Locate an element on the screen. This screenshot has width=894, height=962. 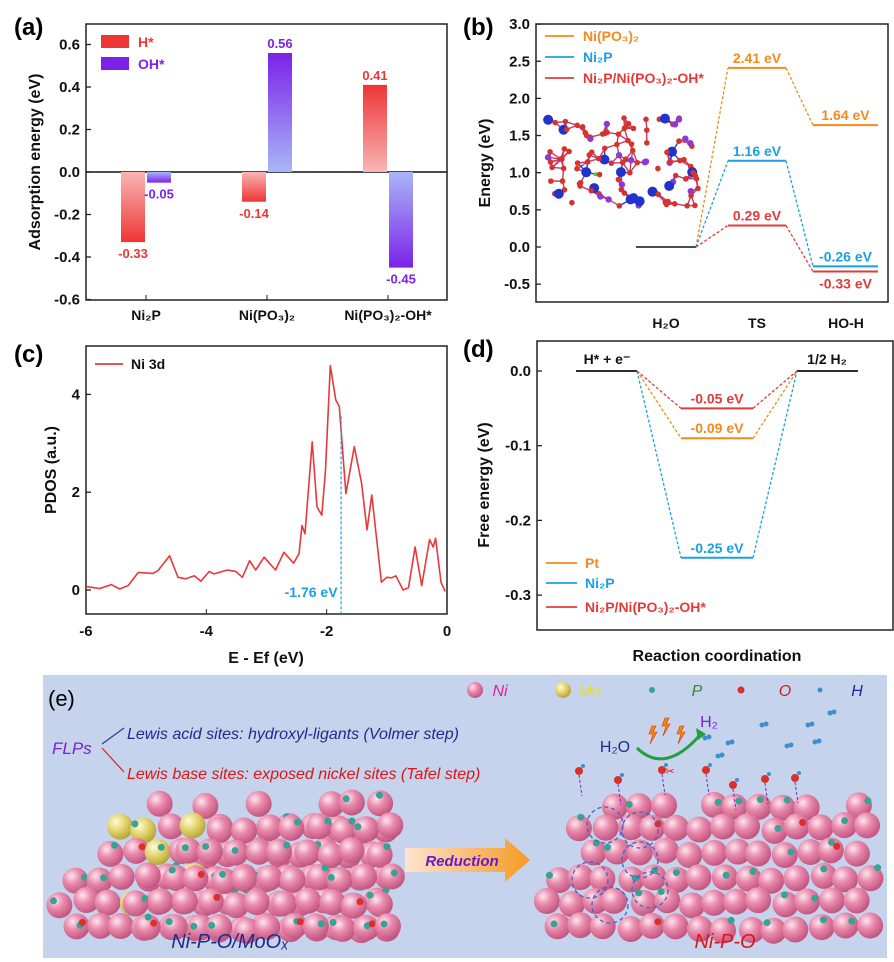
legend-label: OH* is located at coordinates (151, 64).